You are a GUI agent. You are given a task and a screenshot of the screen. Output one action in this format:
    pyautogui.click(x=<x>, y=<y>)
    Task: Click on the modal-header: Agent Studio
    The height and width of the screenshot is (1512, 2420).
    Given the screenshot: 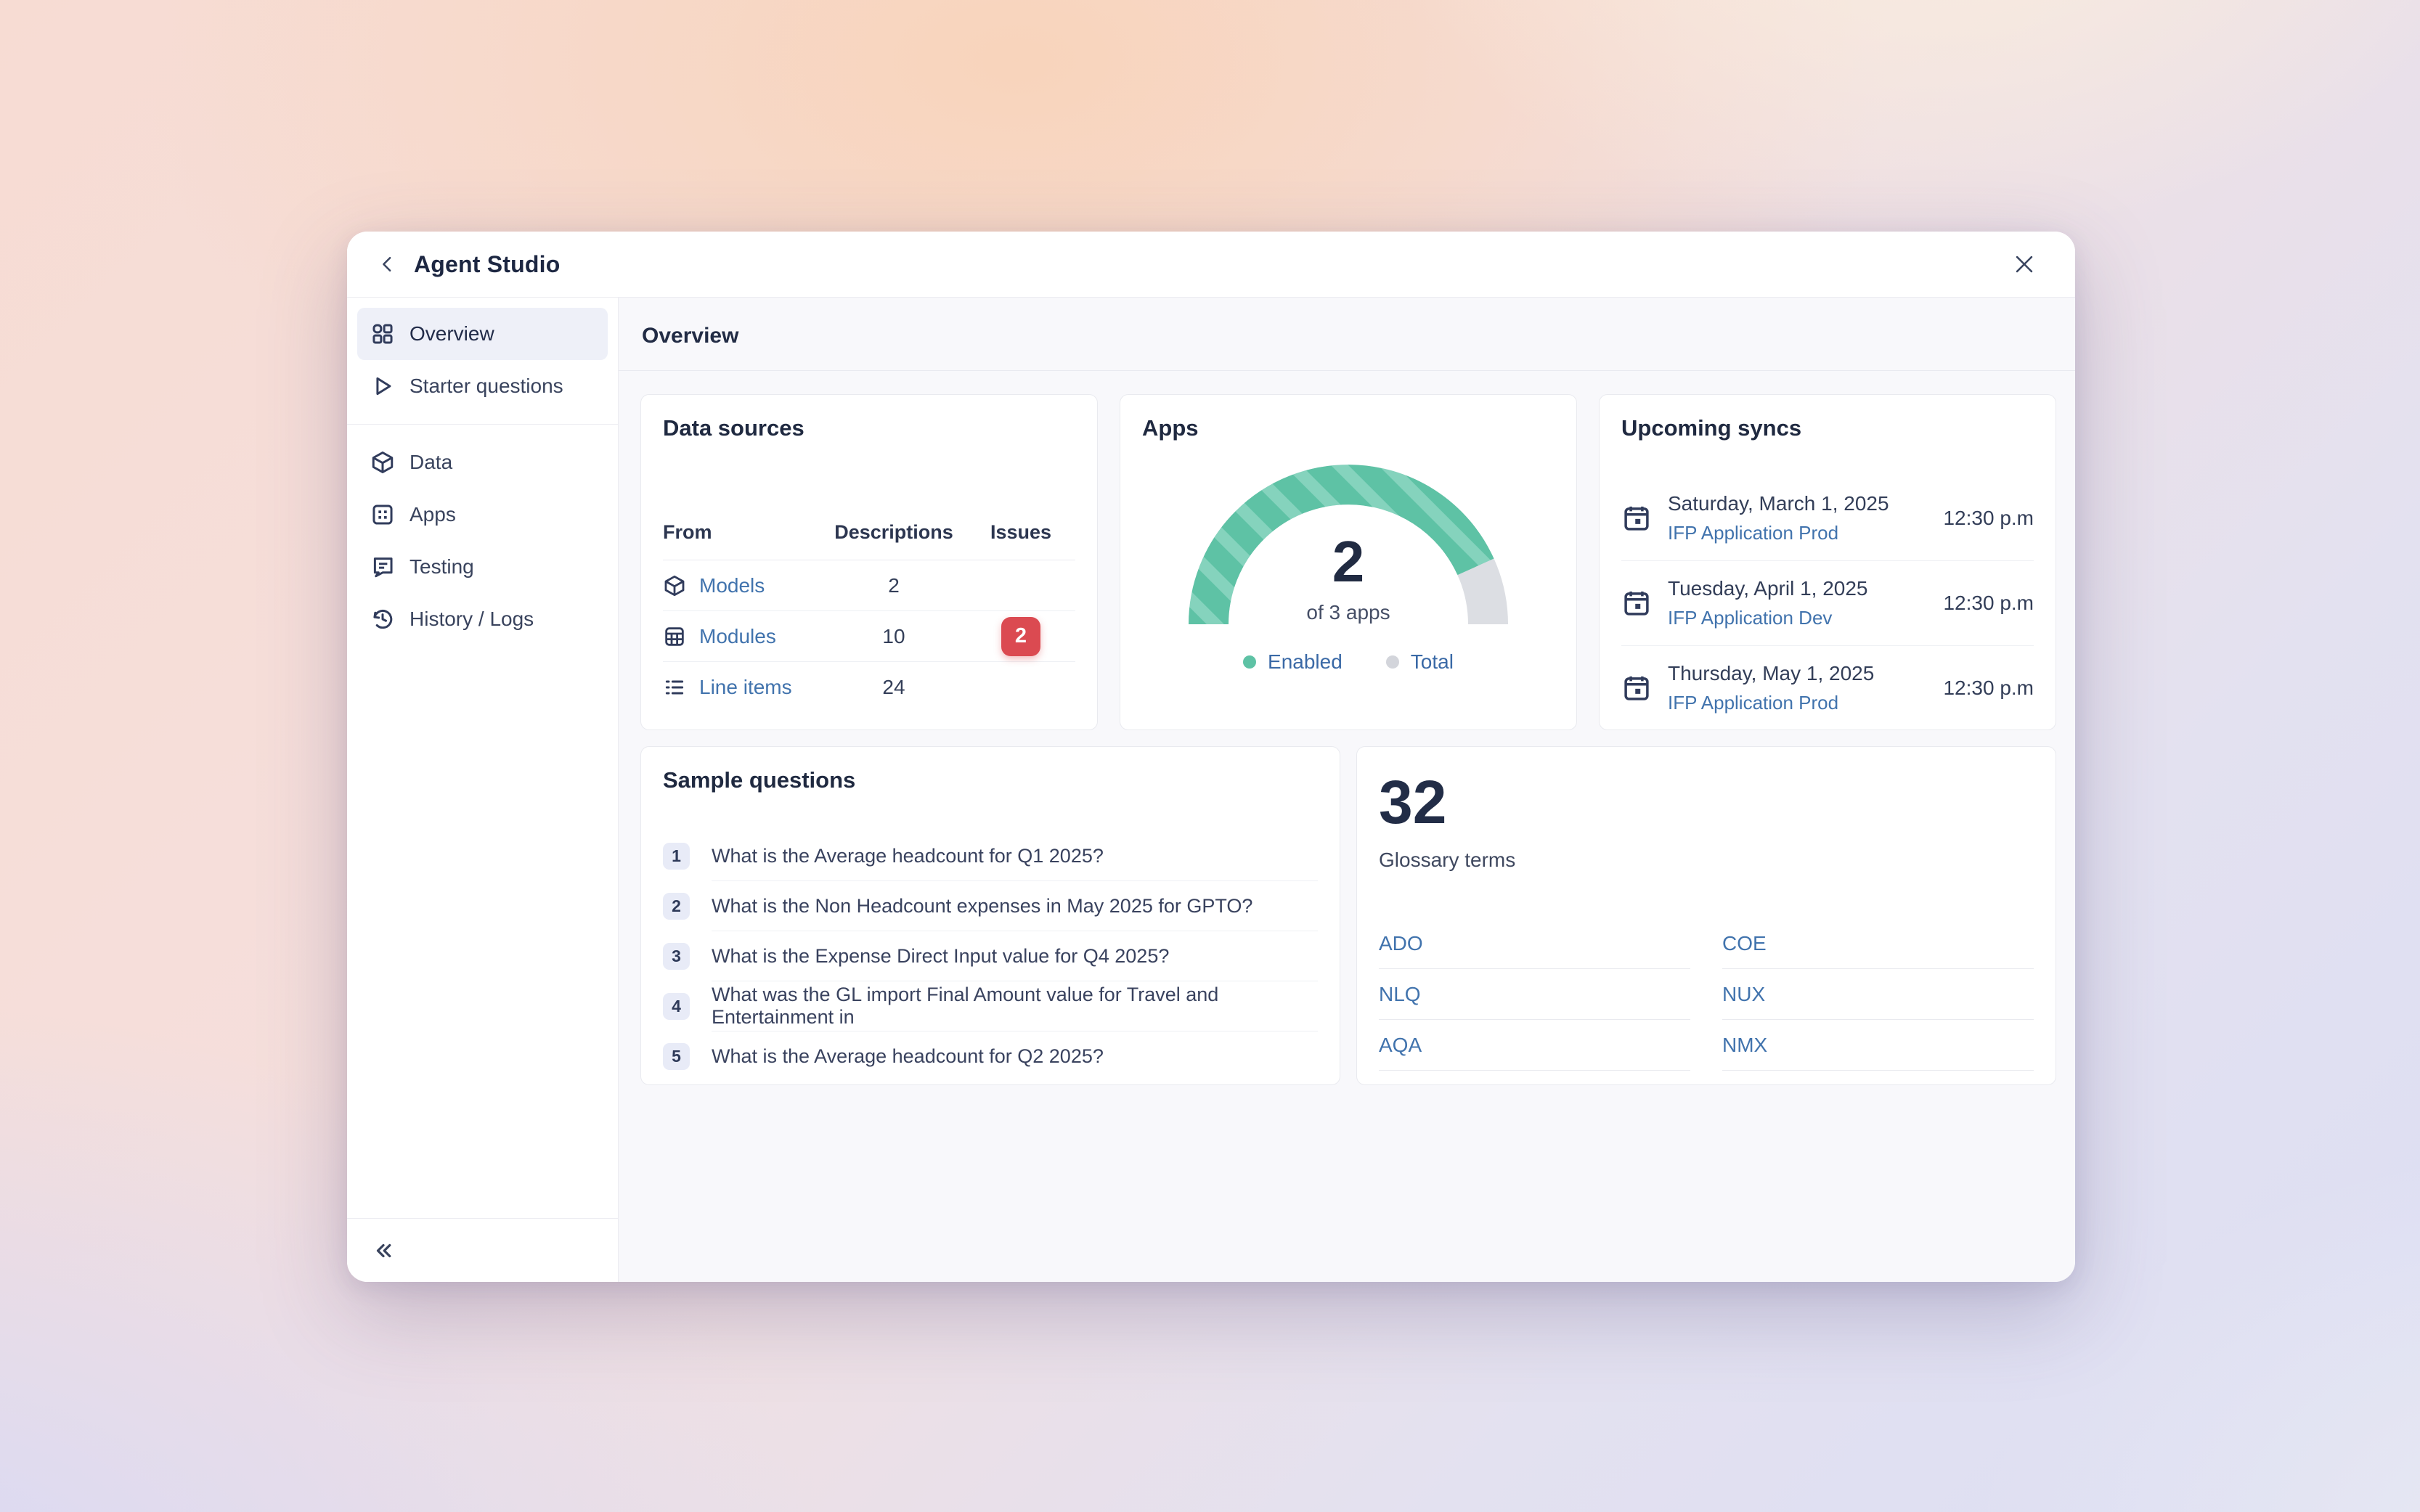 What is the action you would take?
    pyautogui.click(x=1211, y=265)
    